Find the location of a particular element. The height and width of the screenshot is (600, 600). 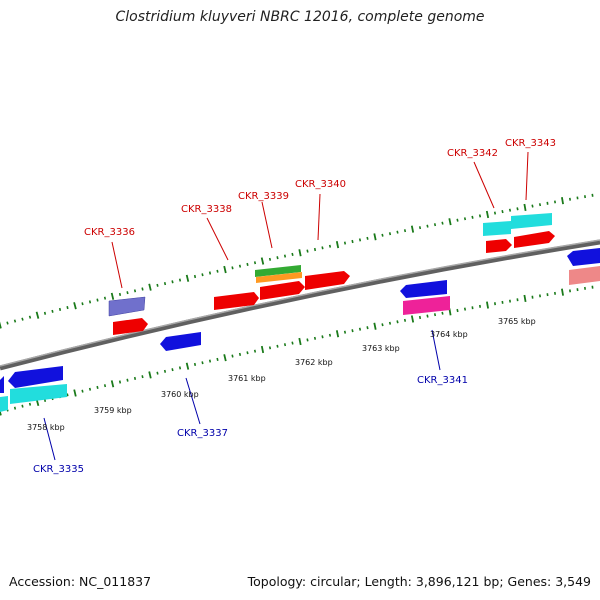

gene-label-ckr-3340: CKR_3340 is located at coordinates (320, 184).